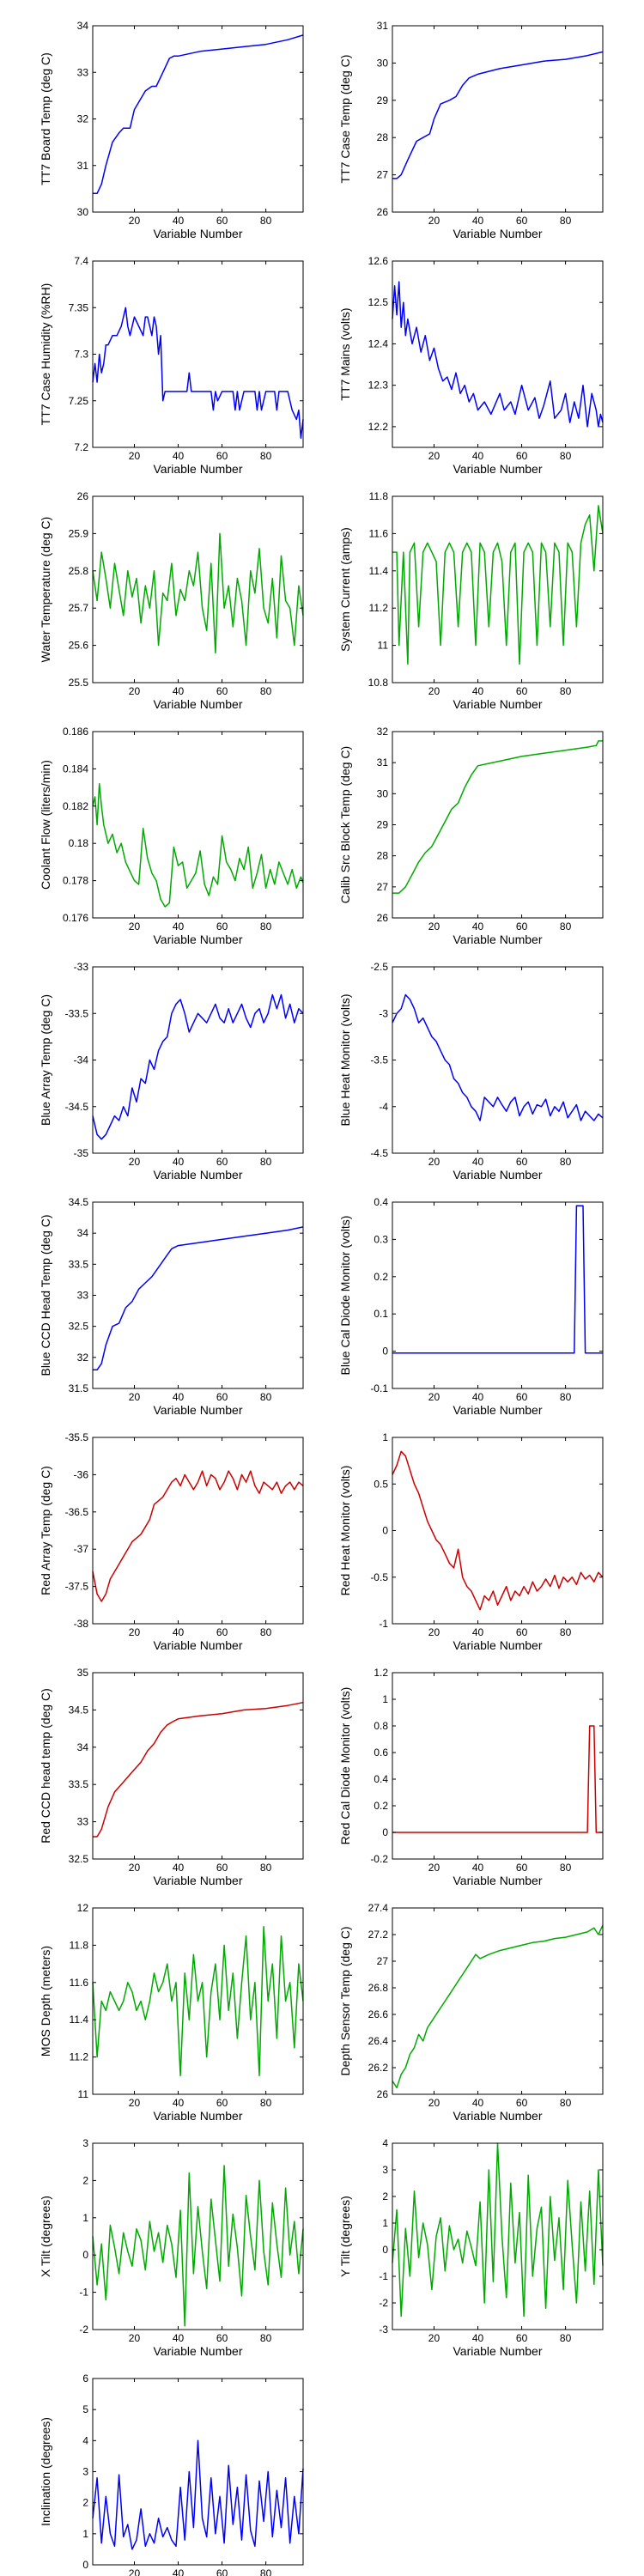  Describe the element at coordinates (383, 1107) in the screenshot. I see `y-tick-label: -4` at that location.